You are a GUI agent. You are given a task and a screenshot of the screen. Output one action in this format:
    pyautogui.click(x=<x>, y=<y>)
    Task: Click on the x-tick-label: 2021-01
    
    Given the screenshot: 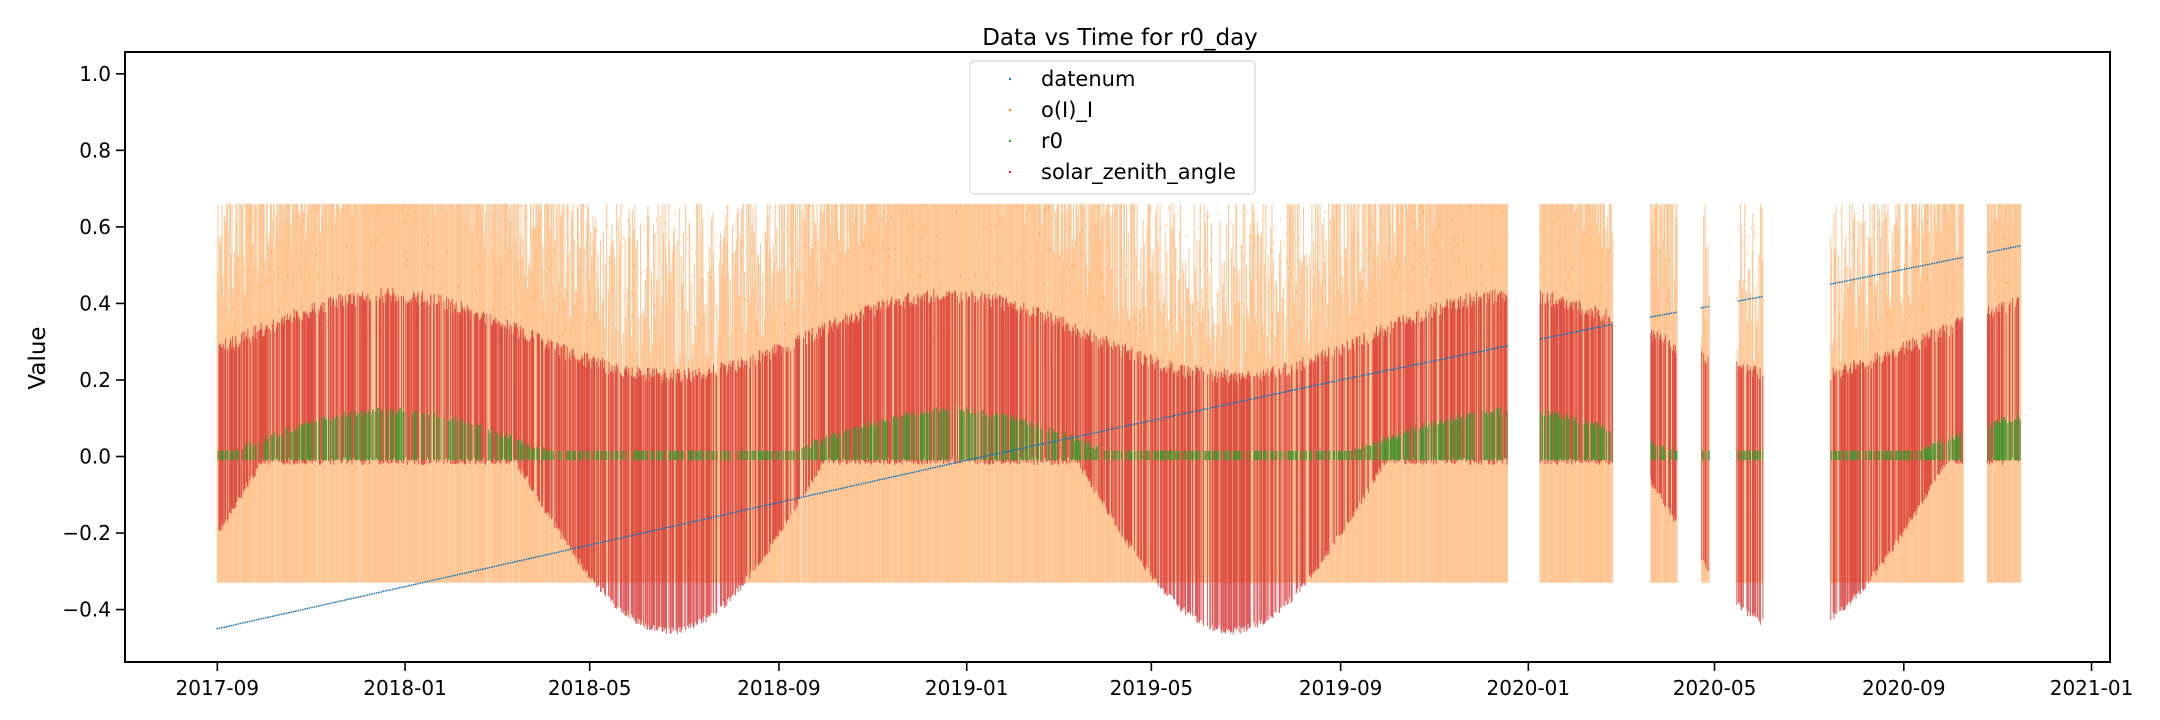 What is the action you would take?
    pyautogui.click(x=2092, y=688)
    